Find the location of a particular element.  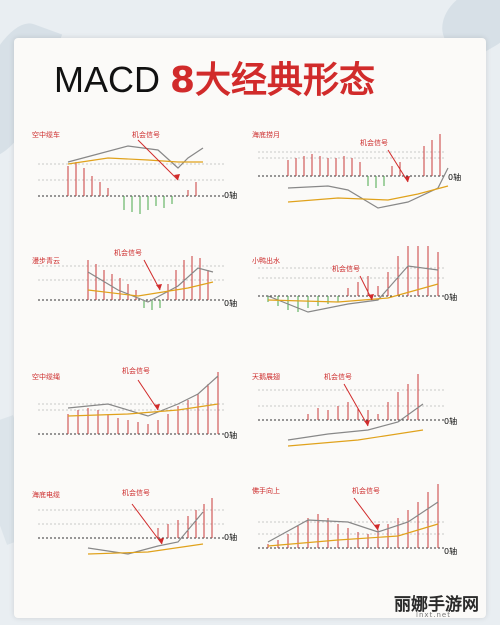

pattern-panel-4: 小鸭出水 机会信号 0轴 is located at coordinates (361, 305).